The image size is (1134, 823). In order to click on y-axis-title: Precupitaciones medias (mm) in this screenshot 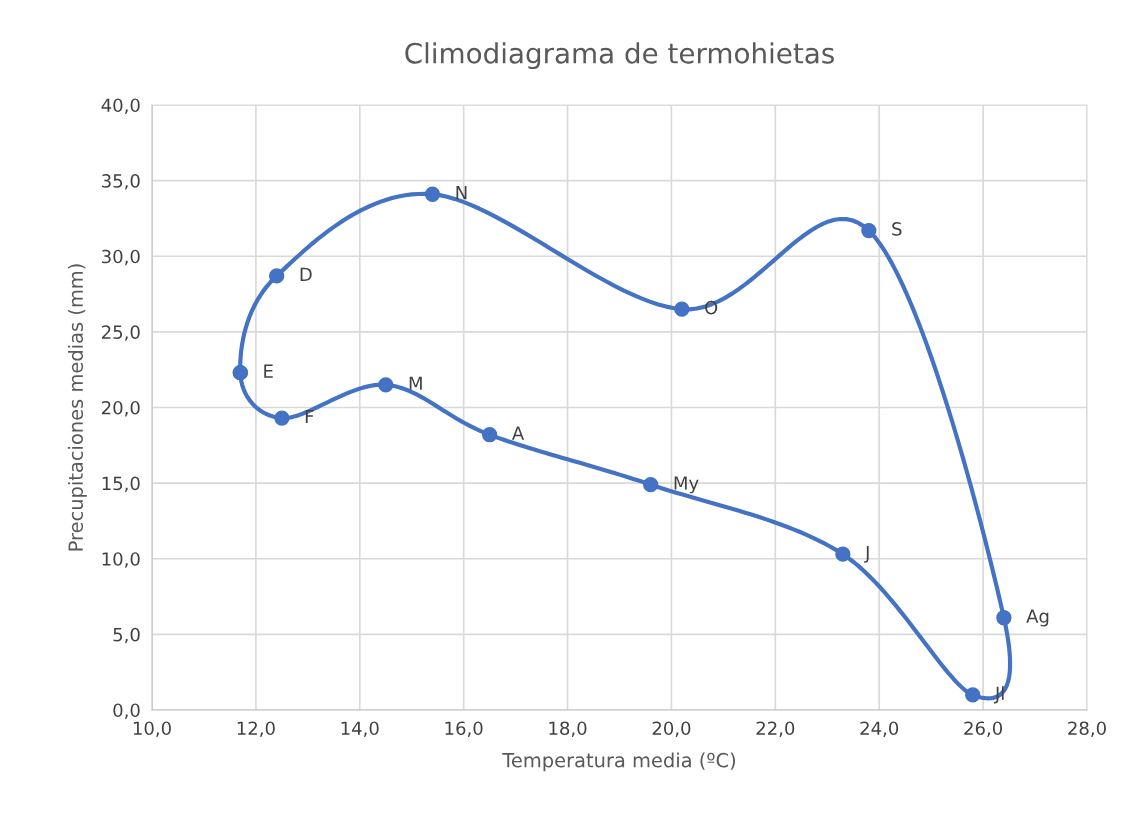, I will do `click(77, 407)`.